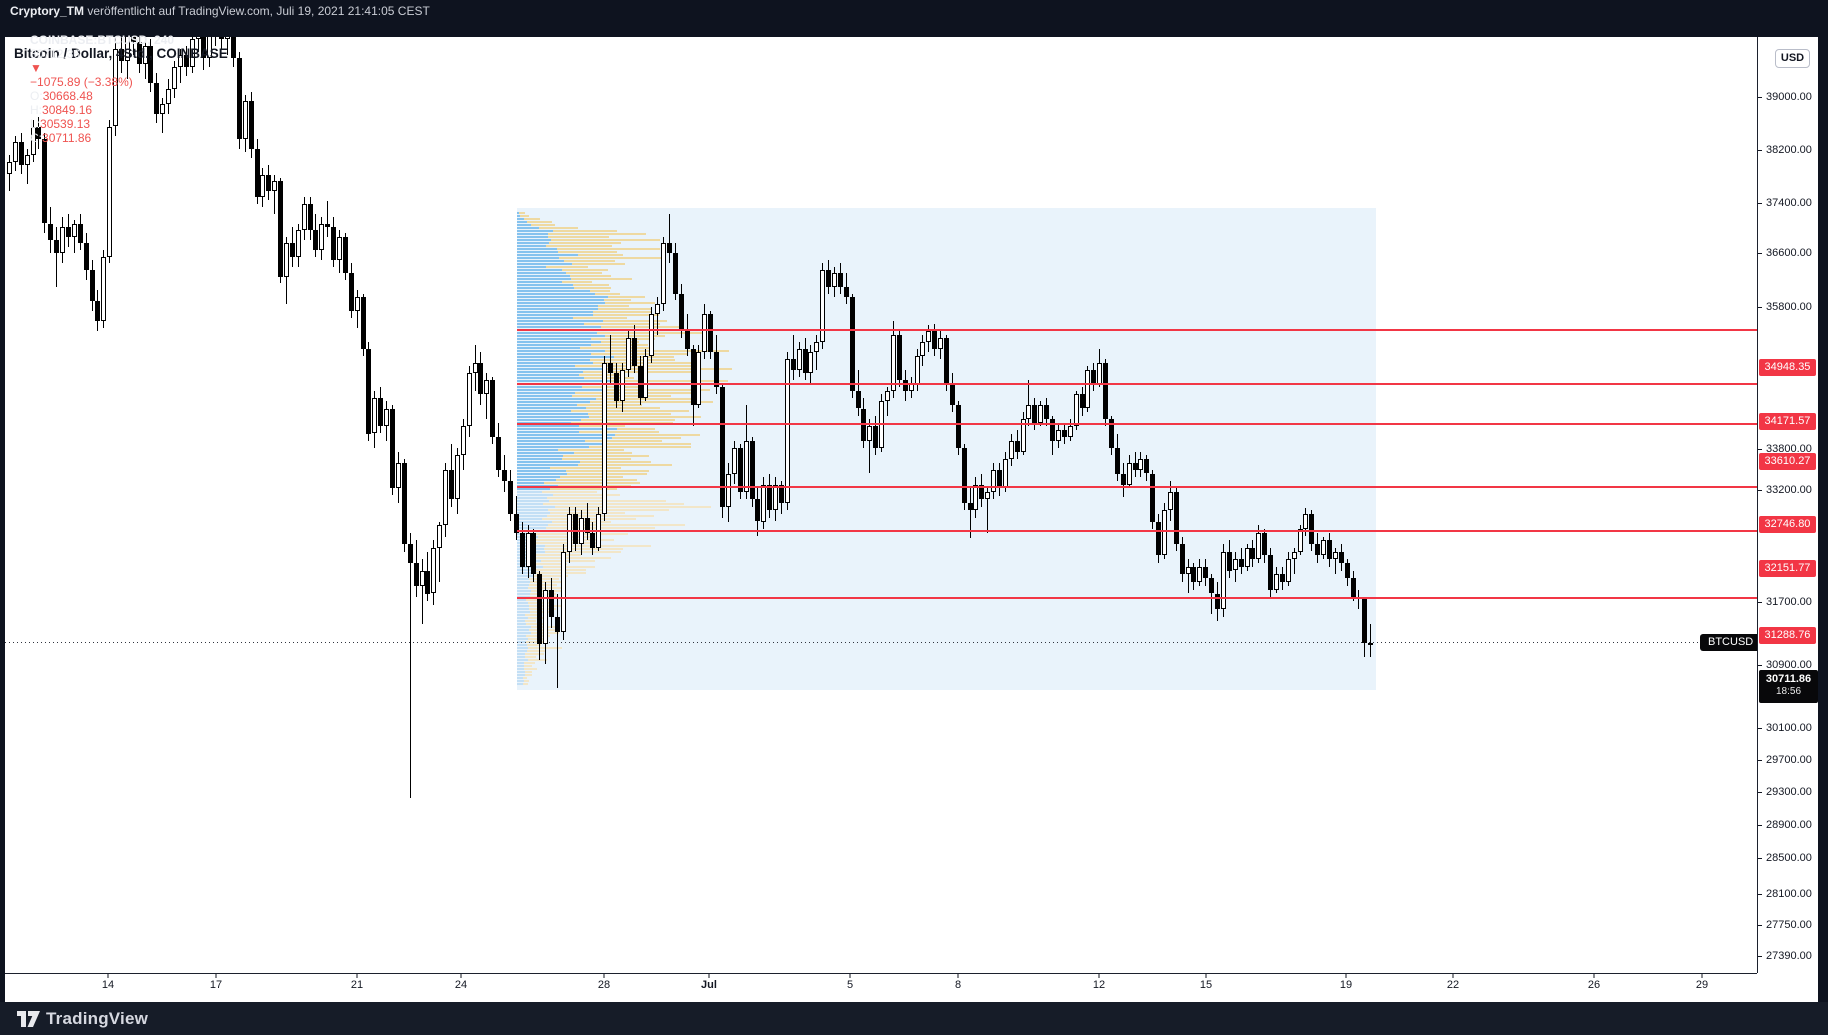 The height and width of the screenshot is (1035, 1828). Describe the element at coordinates (1788, 686) in the screenshot. I see `current-price-box: 30711.86 18:56` at that location.